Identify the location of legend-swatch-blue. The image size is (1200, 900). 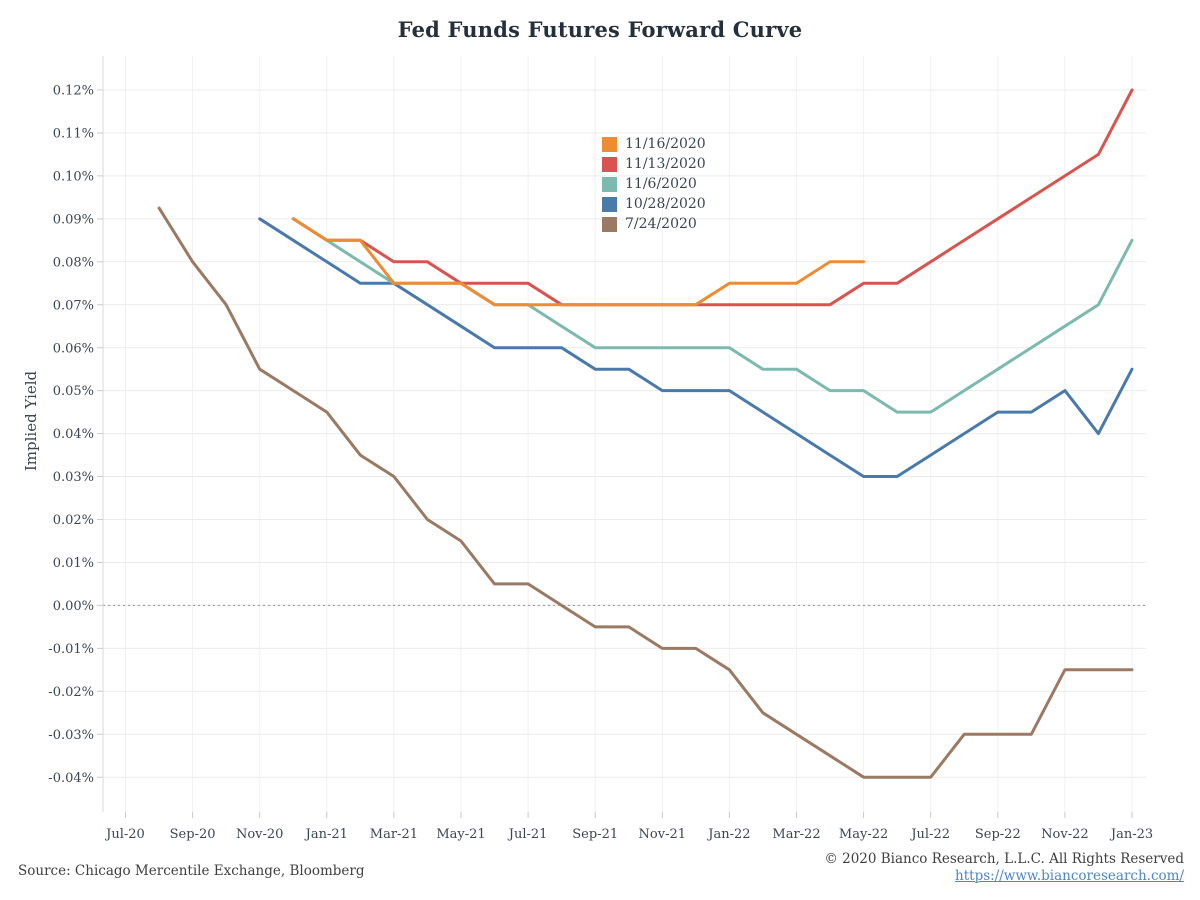
(609, 204).